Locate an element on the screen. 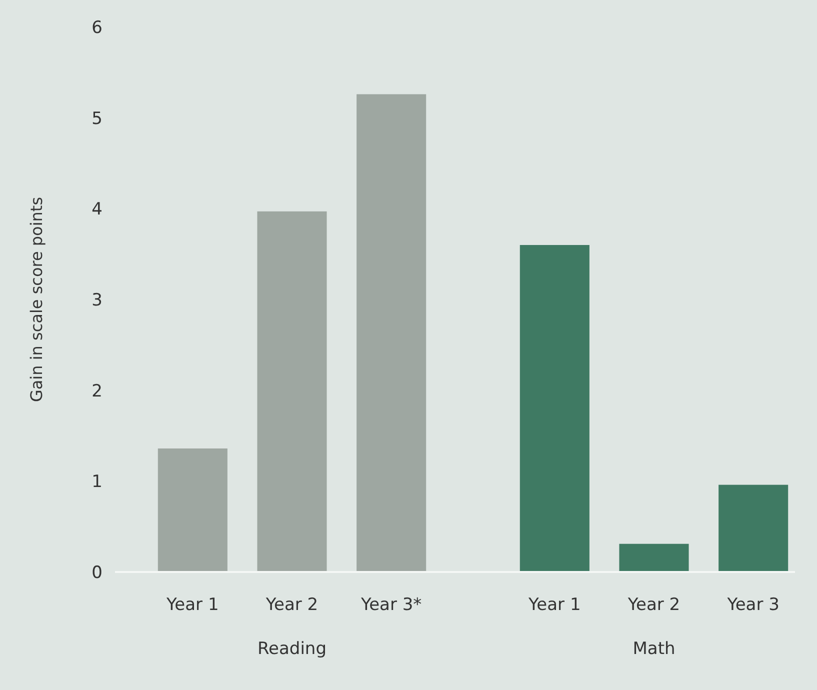 The image size is (817, 690). y-tick-label: 4 is located at coordinates (97, 210).